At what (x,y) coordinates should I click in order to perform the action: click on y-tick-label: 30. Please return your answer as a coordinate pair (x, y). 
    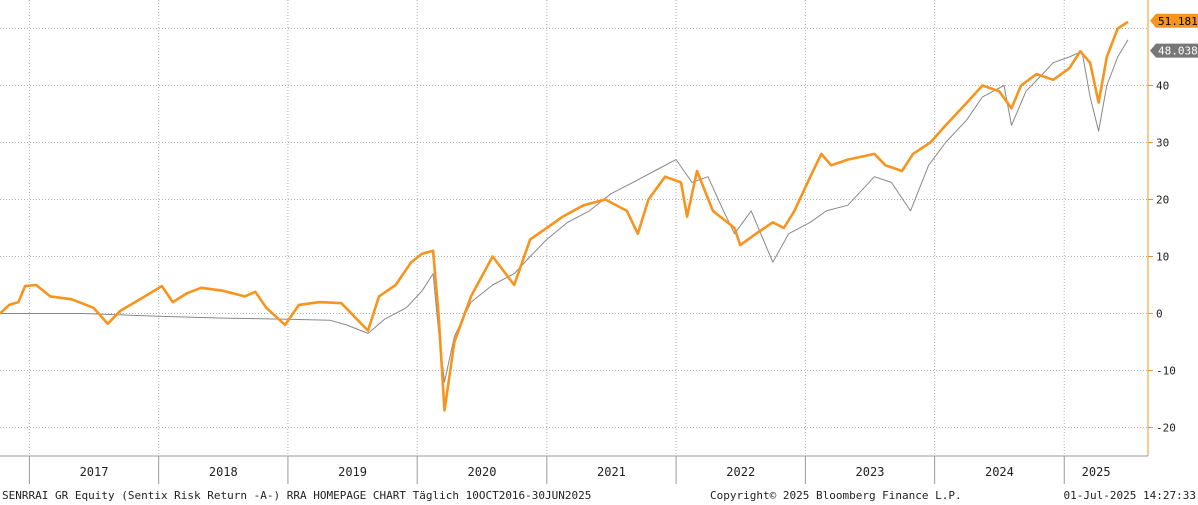
    Looking at the image, I should click on (1162, 143).